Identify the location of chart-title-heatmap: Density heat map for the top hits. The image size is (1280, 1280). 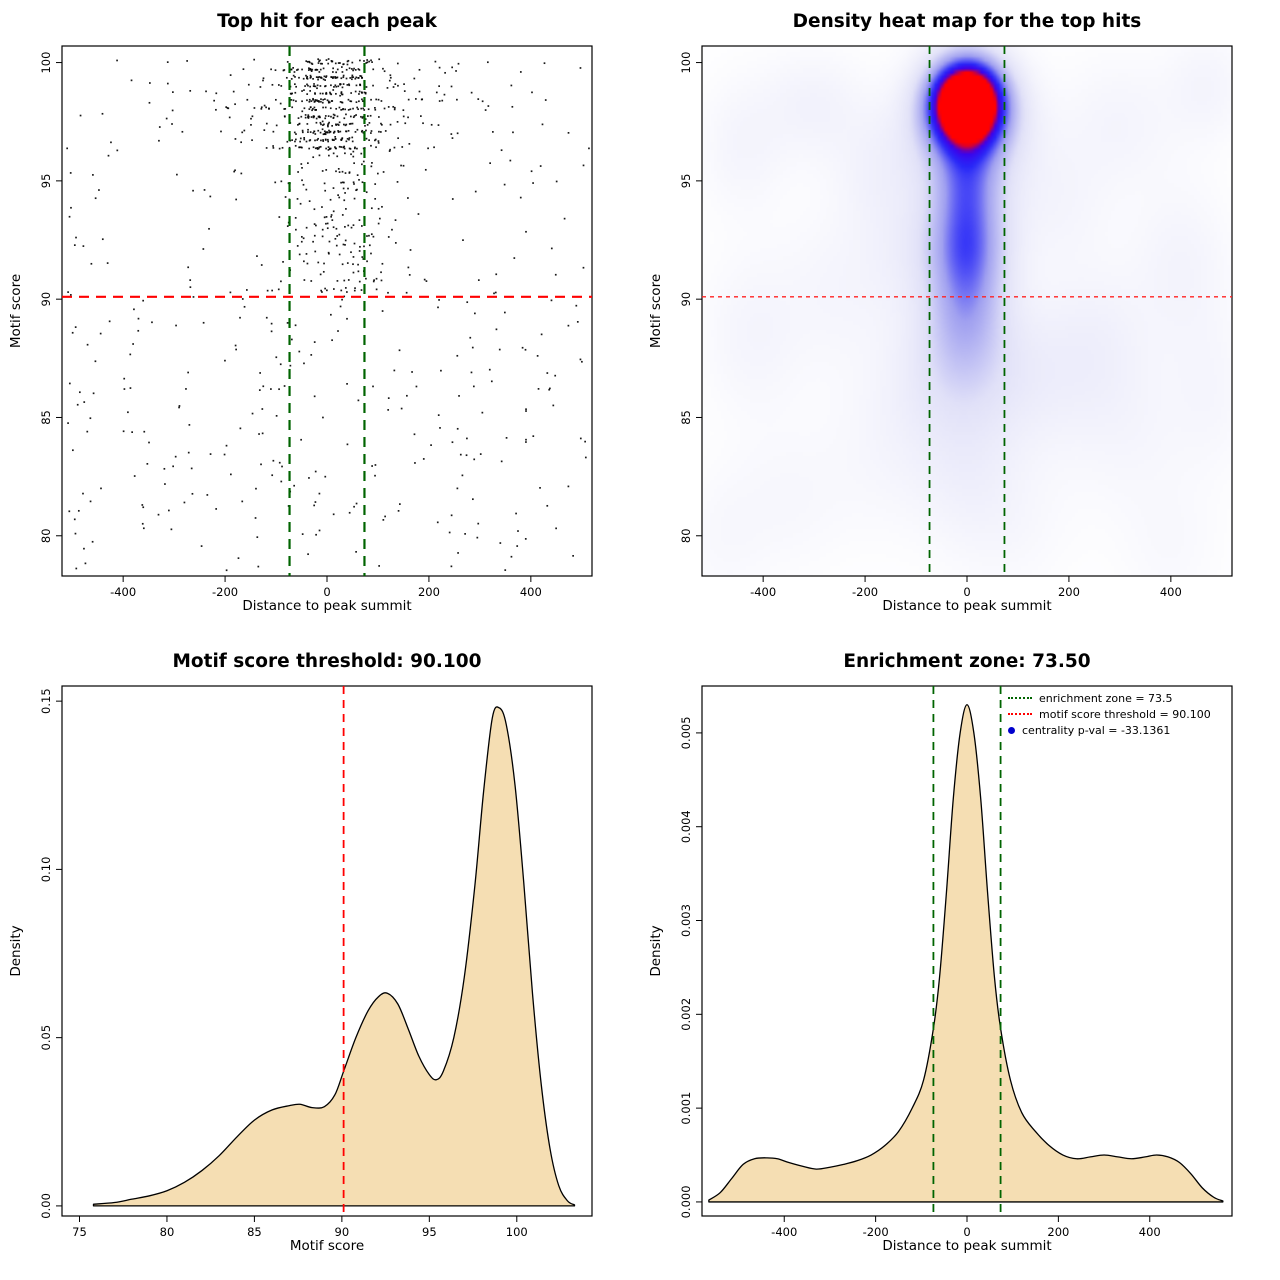
(967, 21).